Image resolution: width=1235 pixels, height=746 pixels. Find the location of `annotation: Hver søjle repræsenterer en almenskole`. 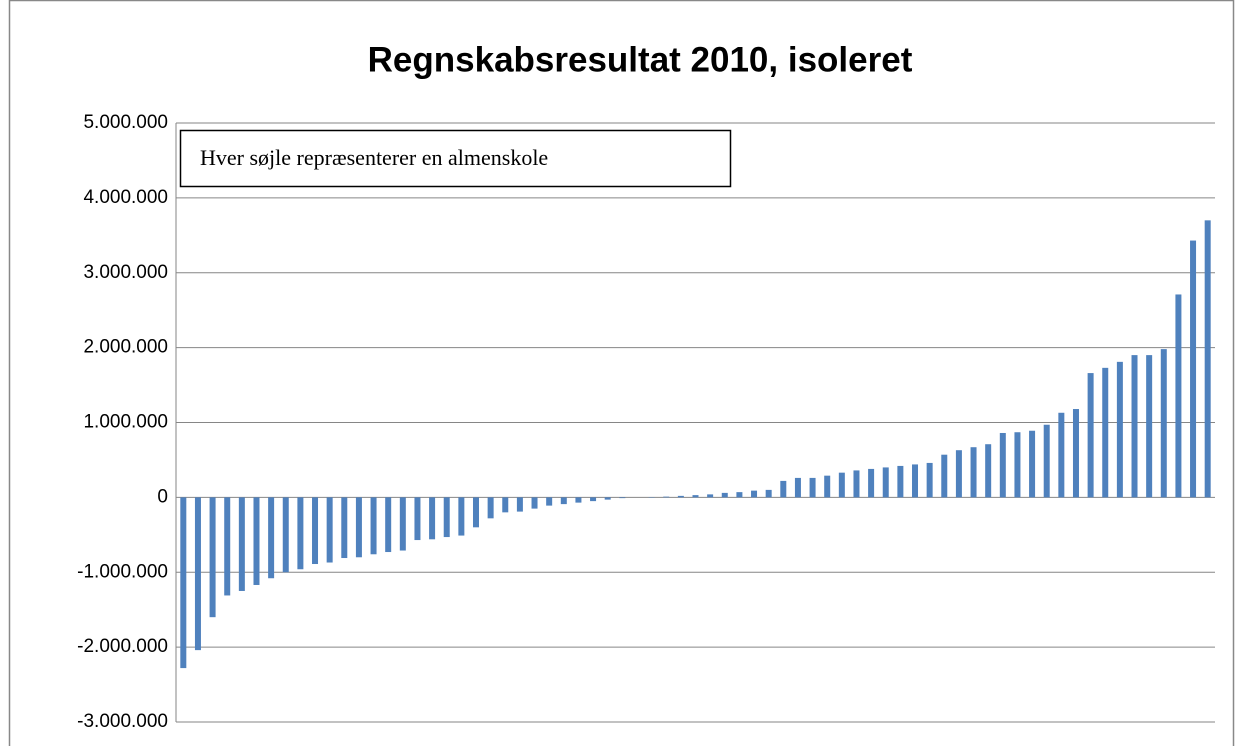

annotation: Hver søjle repræsenterer en almenskole is located at coordinates (374, 157).